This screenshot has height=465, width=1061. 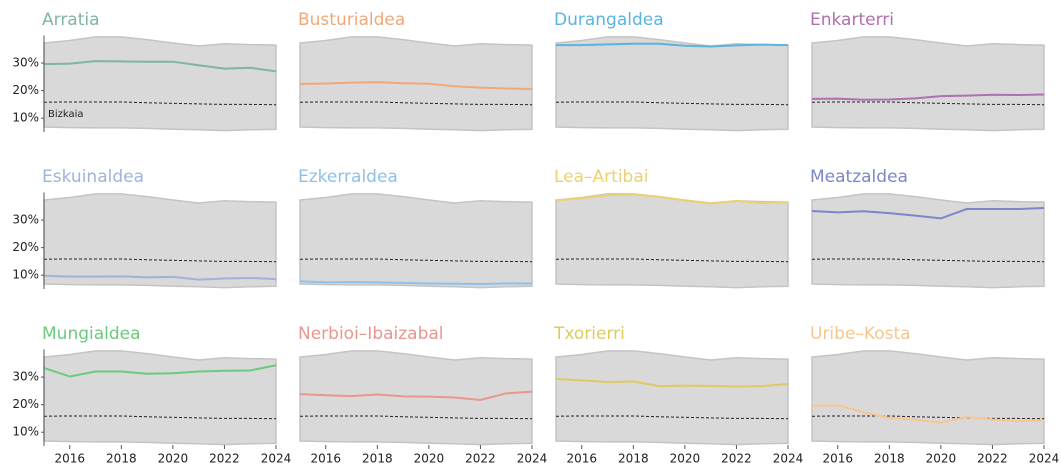 What do you see at coordinates (852, 20) in the screenshot?
I see `panel-title: Enkarterri` at bounding box center [852, 20].